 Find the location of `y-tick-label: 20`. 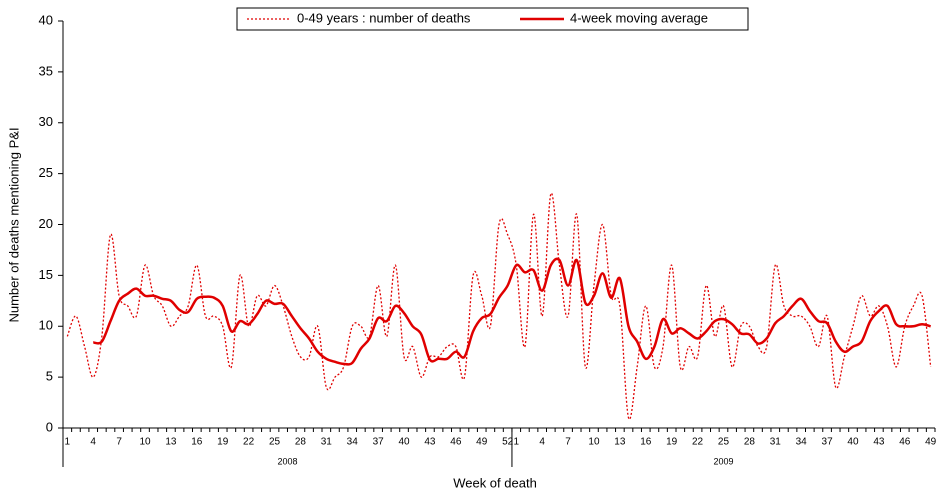

y-tick-label: 20 is located at coordinates (46, 223).